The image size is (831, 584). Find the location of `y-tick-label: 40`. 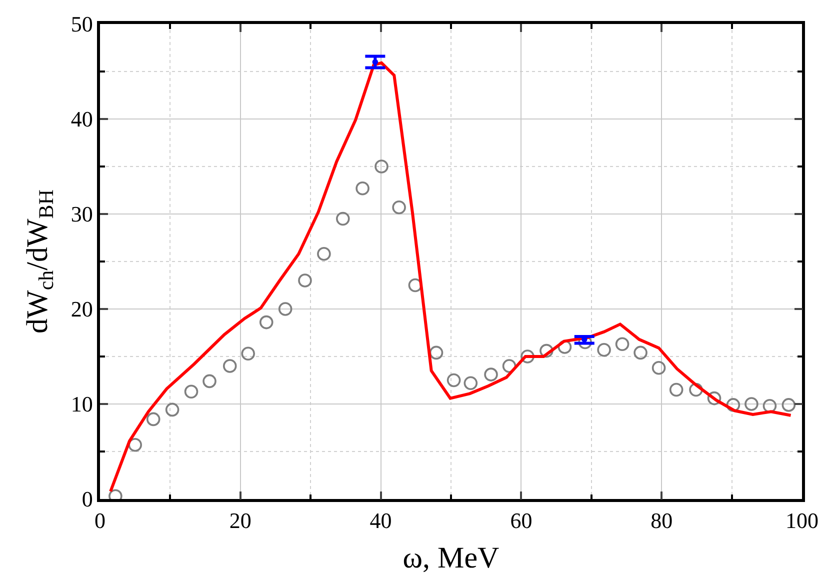

y-tick-label: 40 is located at coordinates (81, 119).